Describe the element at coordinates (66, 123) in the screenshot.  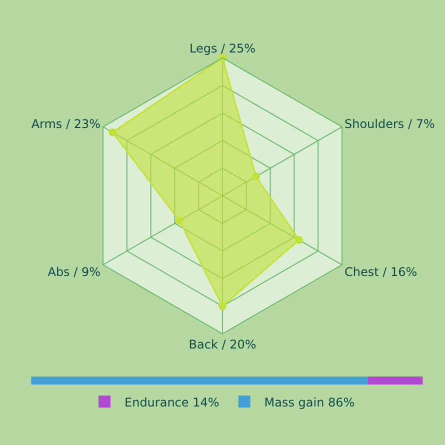
I see `spoke-label: Arms / 23%` at that location.